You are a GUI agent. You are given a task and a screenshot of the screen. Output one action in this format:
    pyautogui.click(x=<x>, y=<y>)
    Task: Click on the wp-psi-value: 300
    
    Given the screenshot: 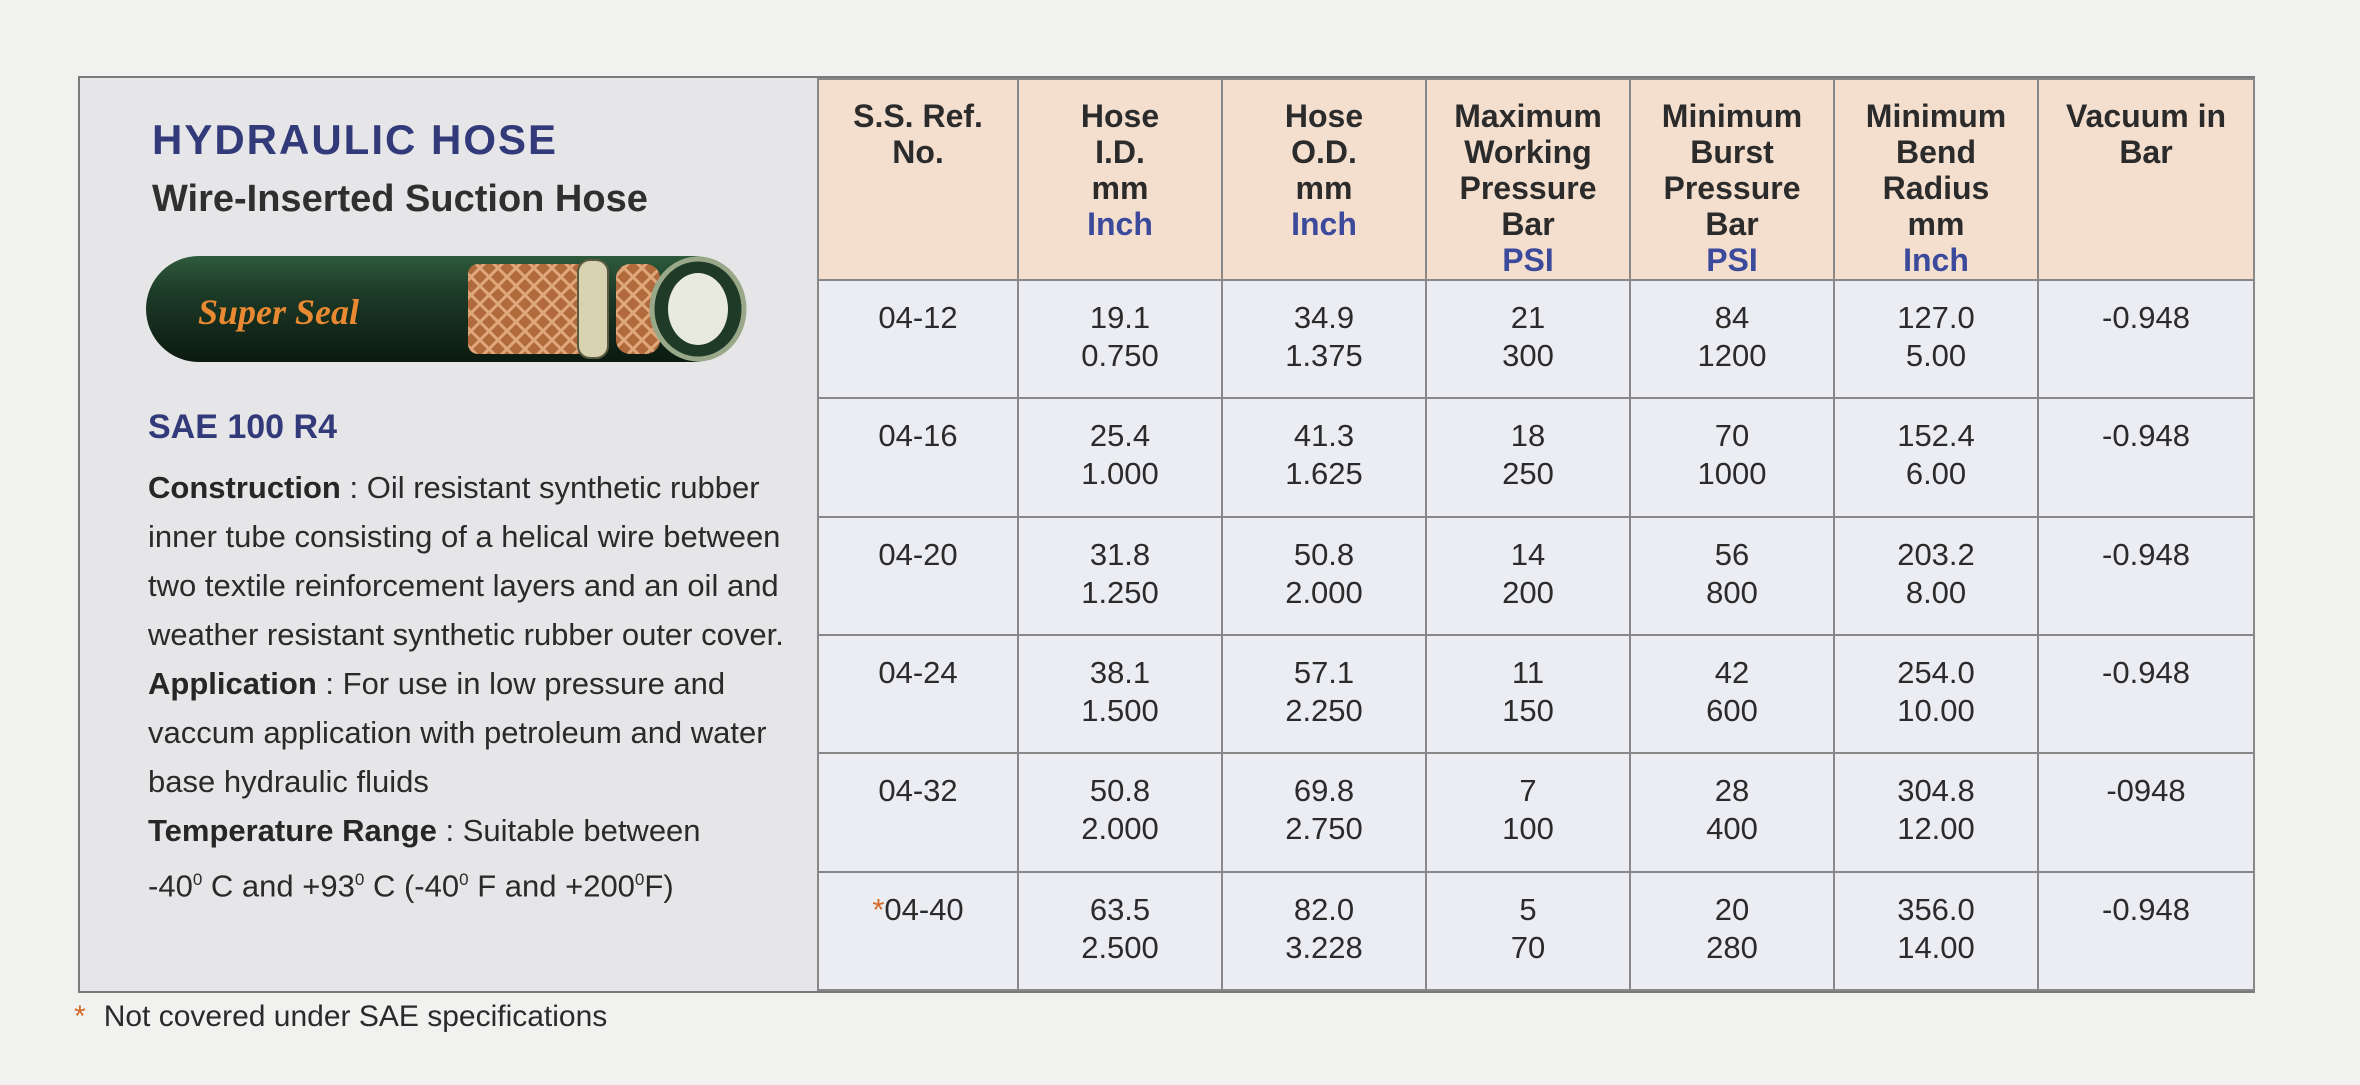 What is the action you would take?
    pyautogui.click(x=1528, y=355)
    